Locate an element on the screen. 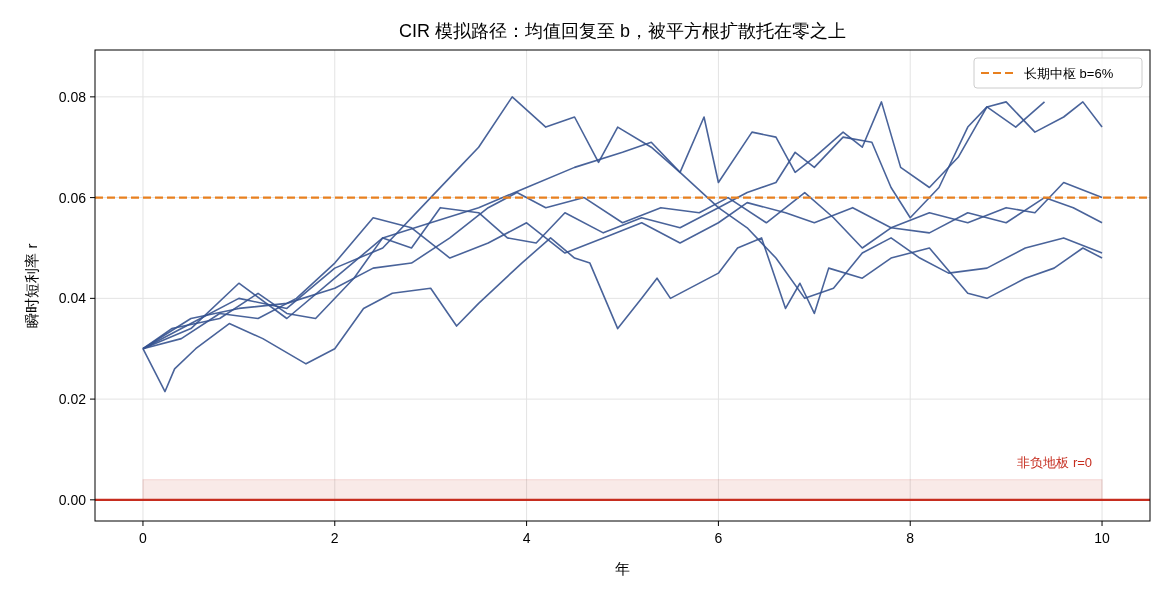 The height and width of the screenshot is (598, 1170). y-axis-title: 瞬时短利率 r is located at coordinates (31, 285).